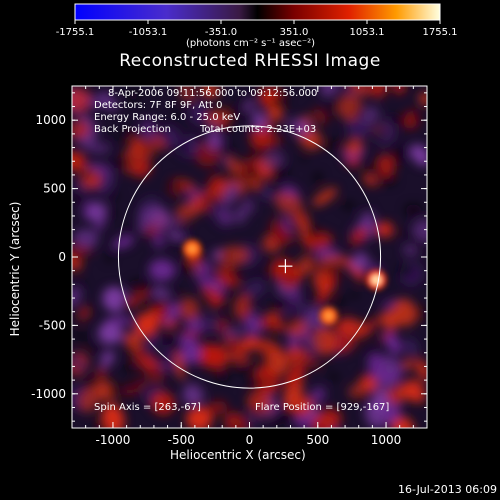 This screenshot has height=500, width=500. I want to click on detectors-text: Detectors: 7F 8F 9F, Att 0, so click(158, 105).